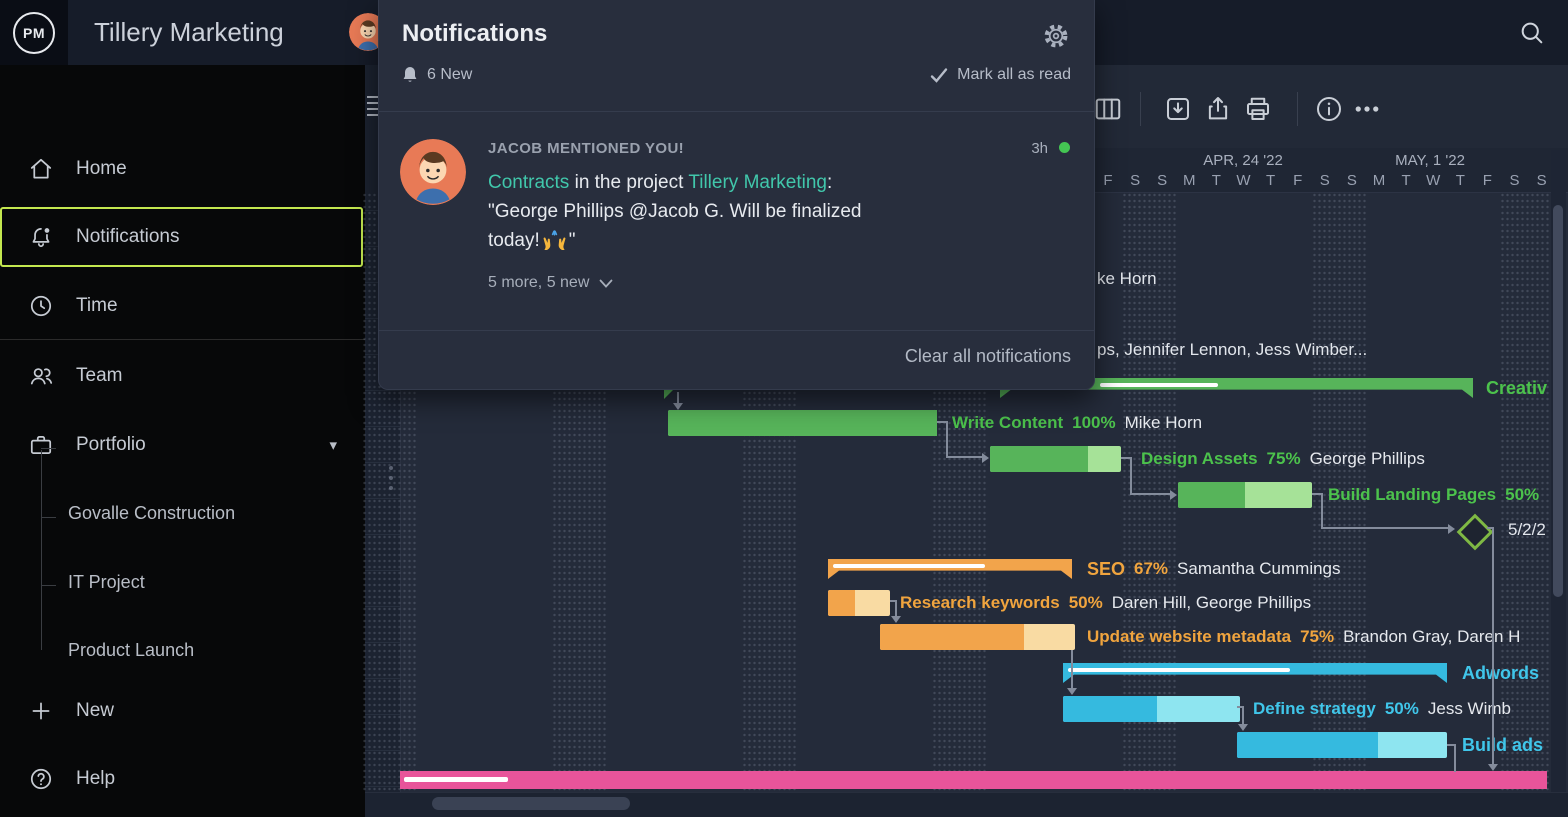 The image size is (1568, 817). I want to click on sidebar-item-time: Time, so click(182, 306).